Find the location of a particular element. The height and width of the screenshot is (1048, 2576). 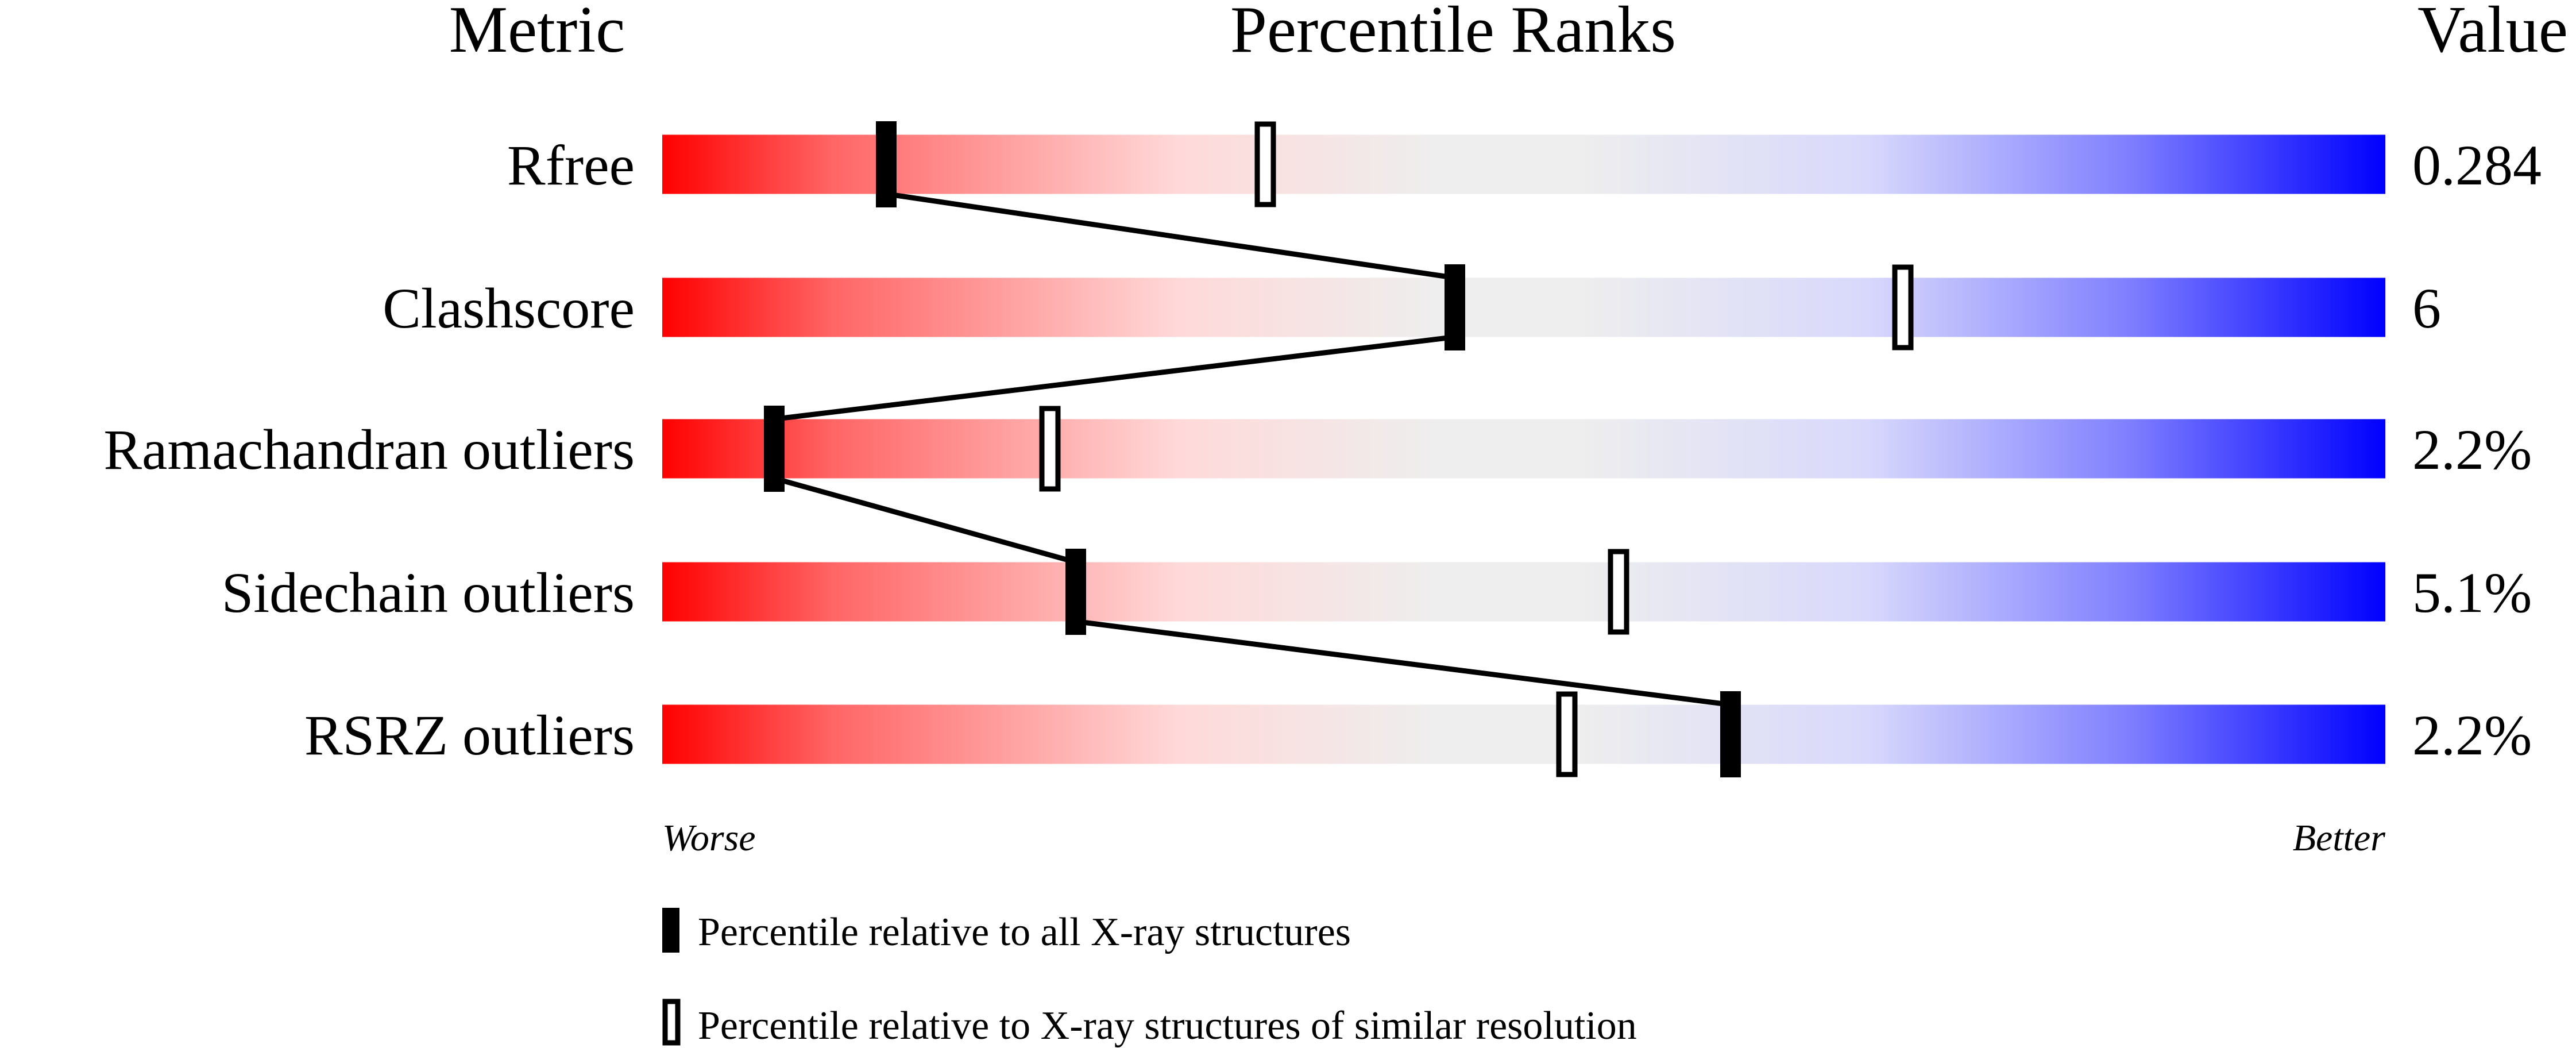

metric-label: RSRZ outliers is located at coordinates (469, 735).